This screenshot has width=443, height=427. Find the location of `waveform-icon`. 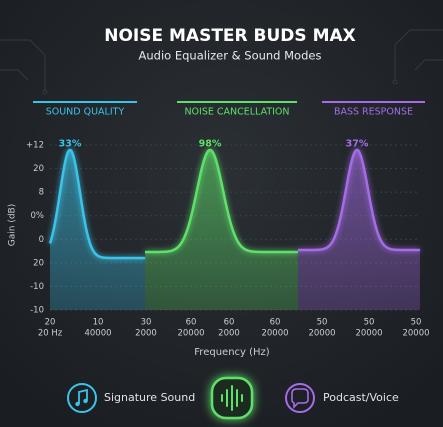

waveform-icon is located at coordinates (232, 398).